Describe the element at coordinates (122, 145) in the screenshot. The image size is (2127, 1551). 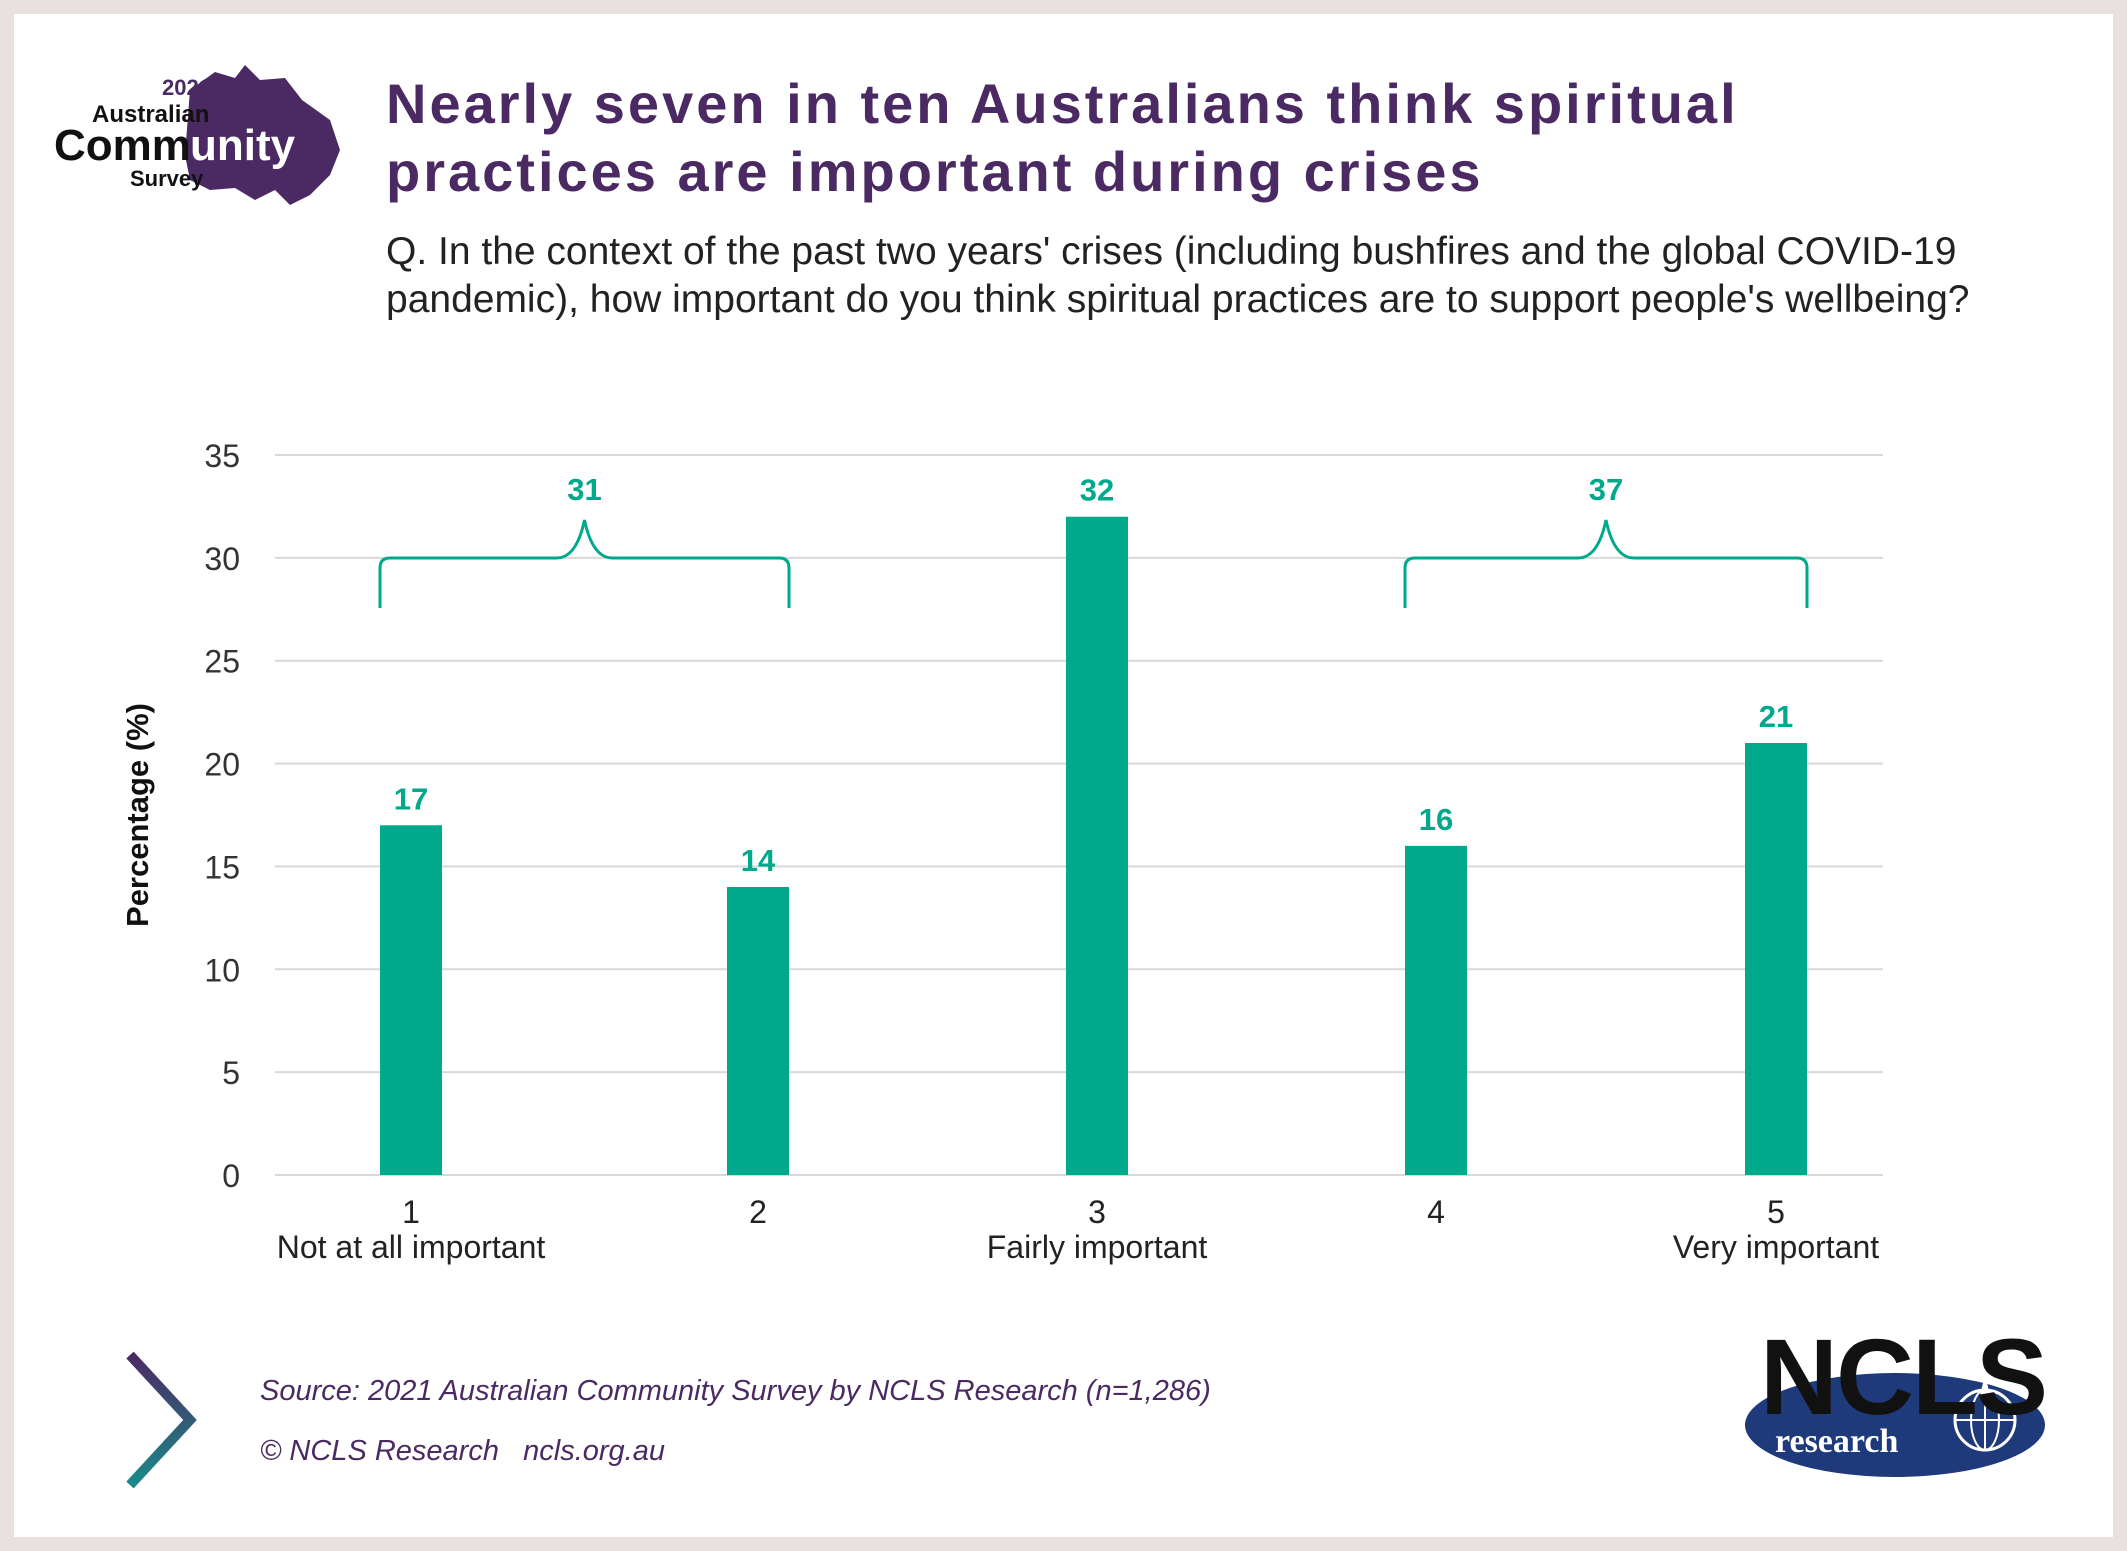
I see `logo-line2a: Comm` at that location.